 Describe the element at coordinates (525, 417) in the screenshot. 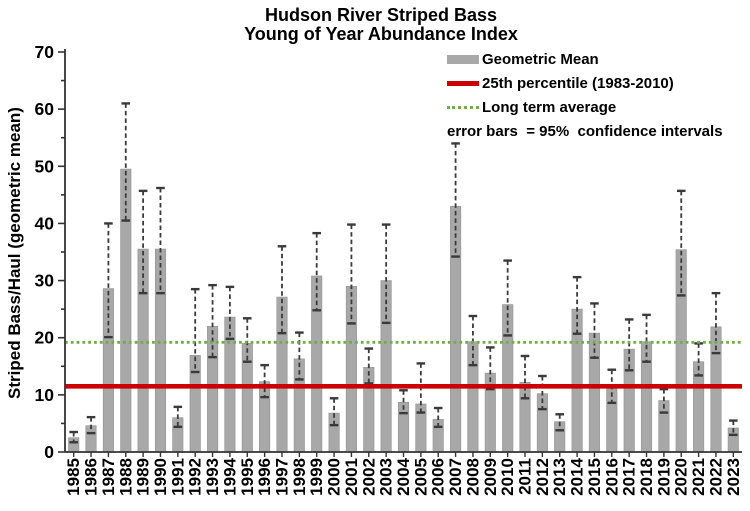

I see `bar-2011` at that location.